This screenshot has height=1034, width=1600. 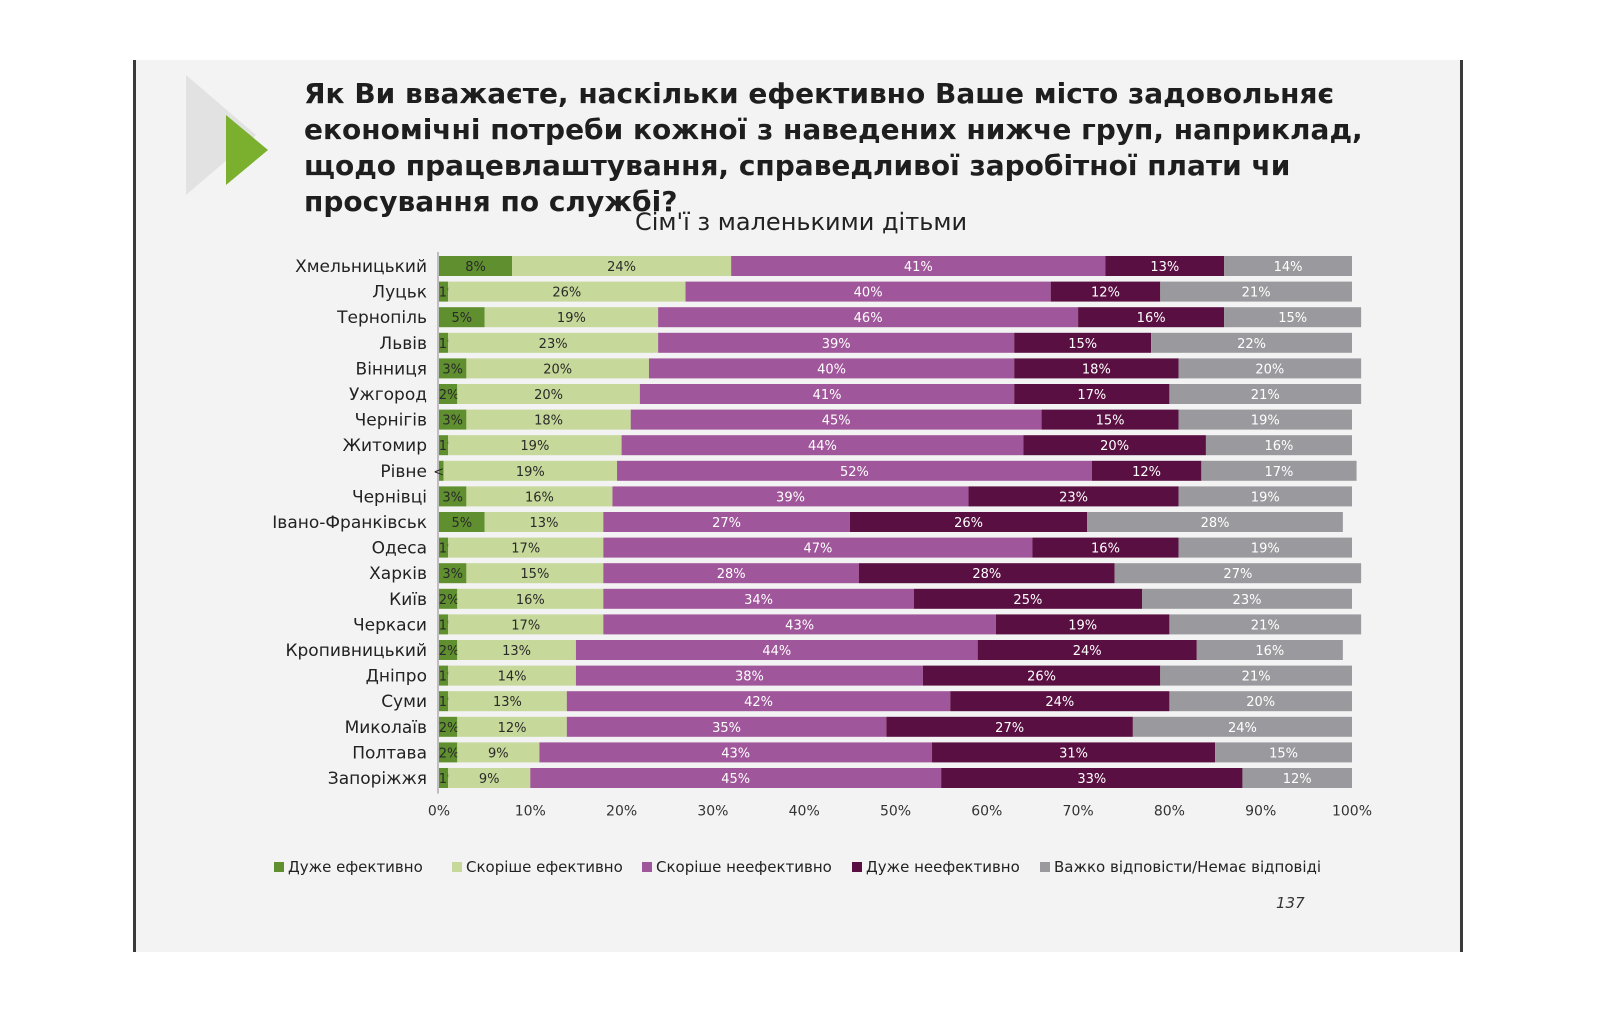 I want to click on chart-title: Сім'ї з маленькими дітьми, so click(x=801, y=222).